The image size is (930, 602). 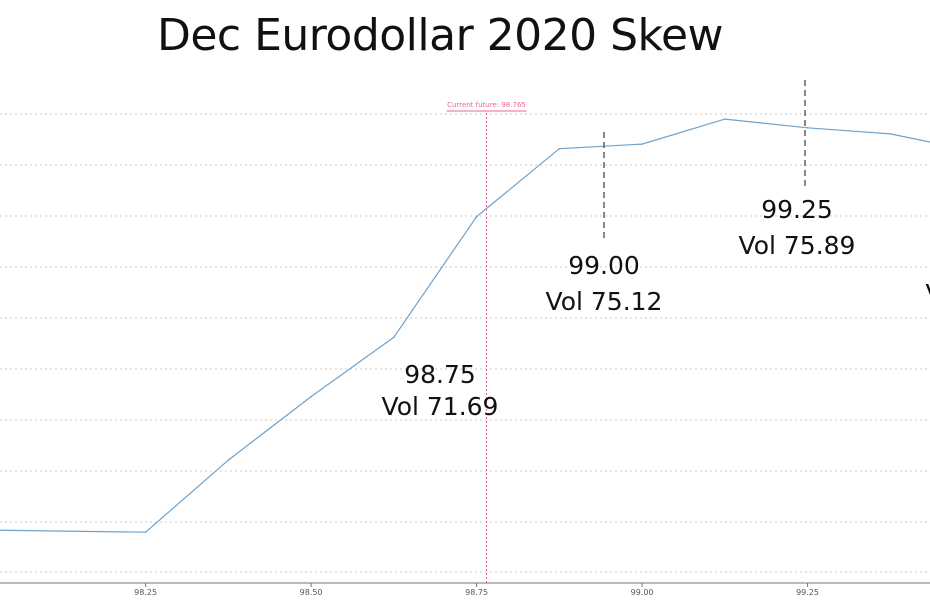 I want to click on annotation-vol: V, so click(x=927, y=293).